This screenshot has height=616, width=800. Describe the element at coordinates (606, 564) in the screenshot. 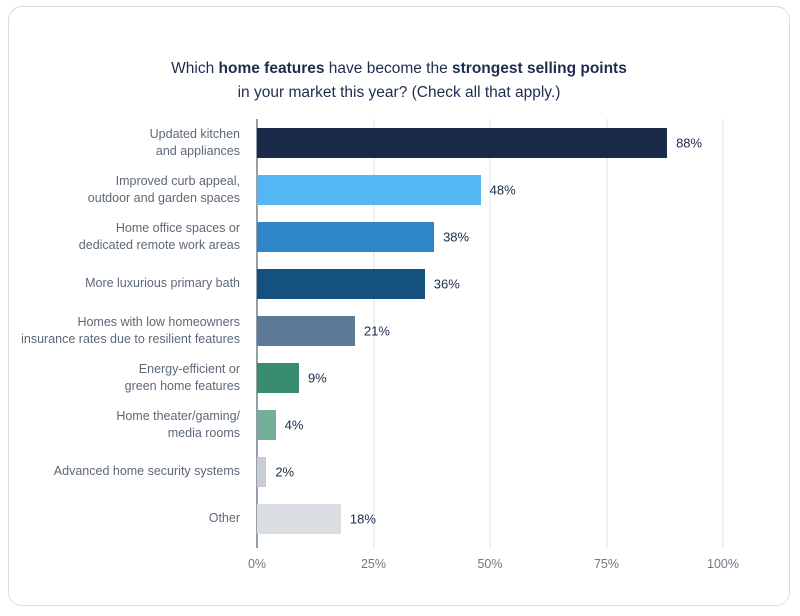

I see `x-axis-tick-label: 75%` at that location.